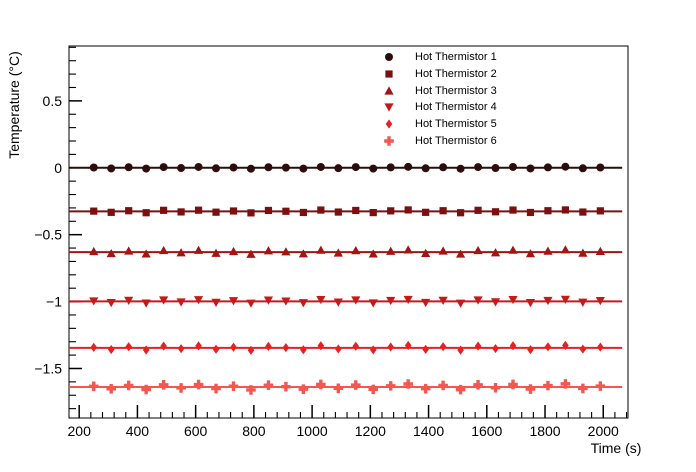 The height and width of the screenshot is (472, 696). What do you see at coordinates (54, 302) in the screenshot?
I see `y-tick-label: −1` at bounding box center [54, 302].